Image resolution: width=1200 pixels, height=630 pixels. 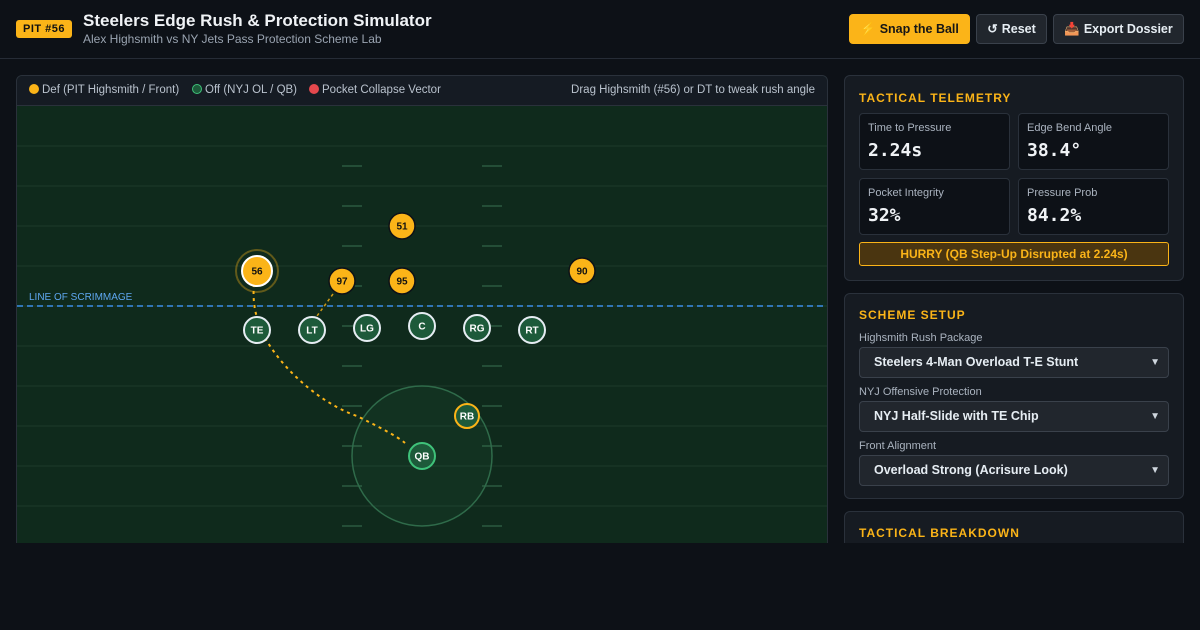 I want to click on offense-player-rg: RG, so click(x=477, y=328).